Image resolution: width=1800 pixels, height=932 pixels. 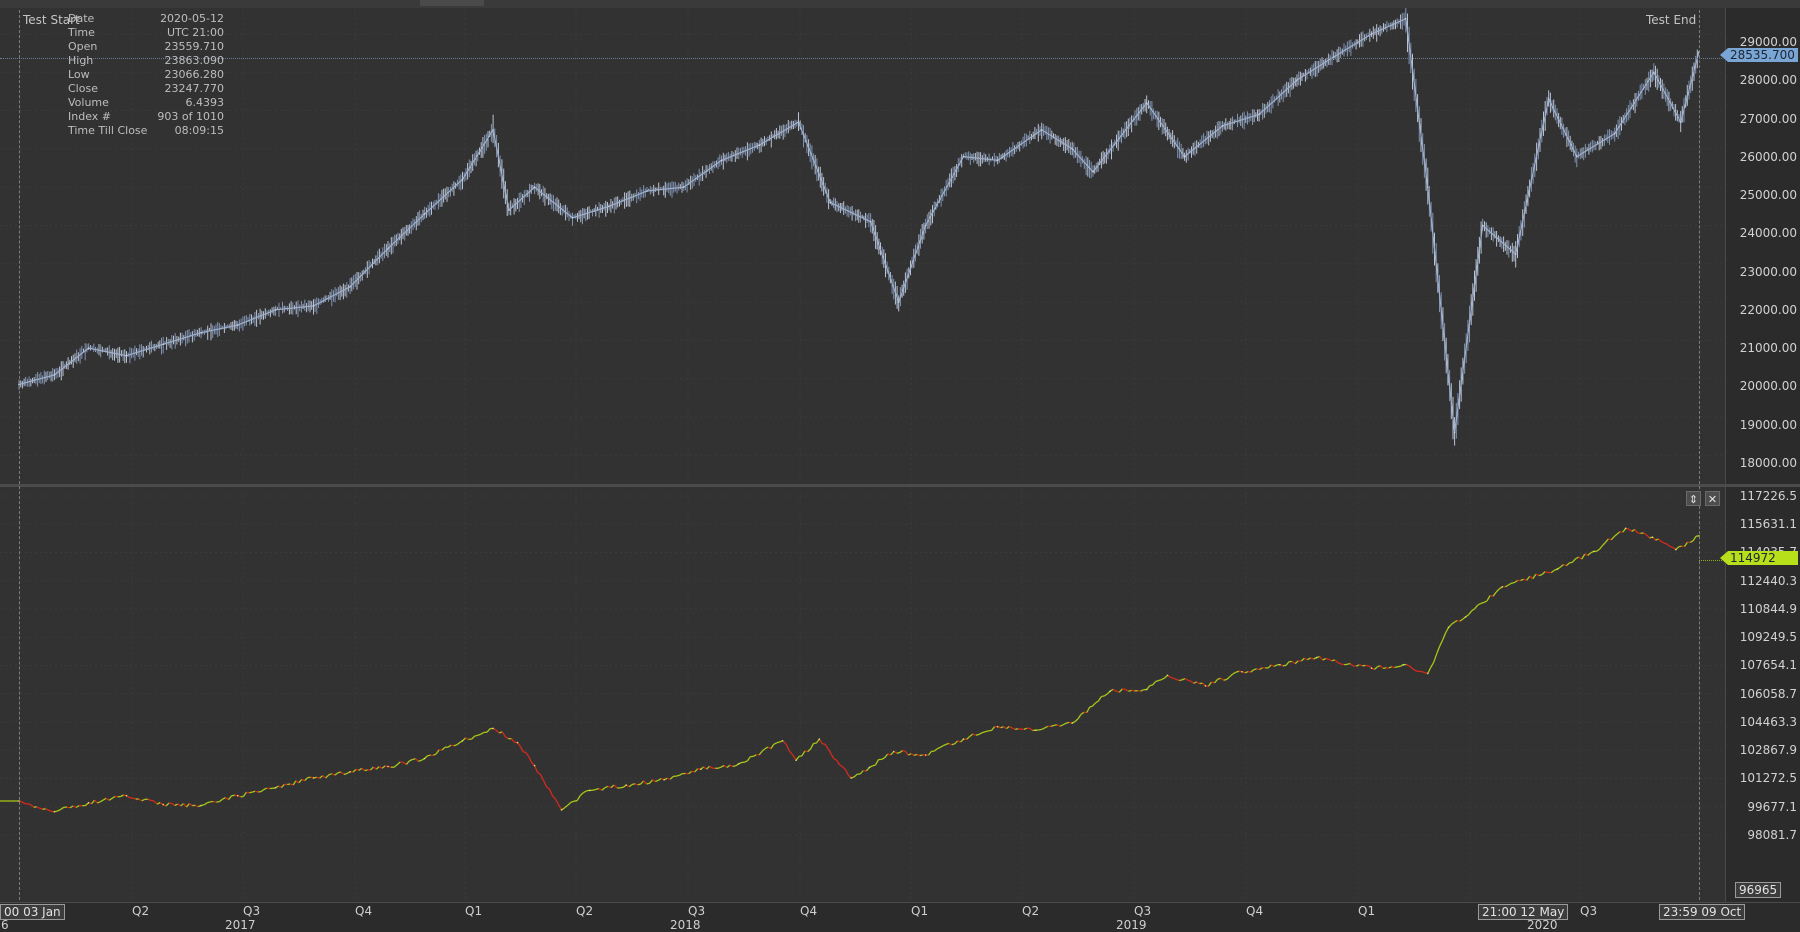 I want to click on info-key: Open, so click(x=82, y=46).